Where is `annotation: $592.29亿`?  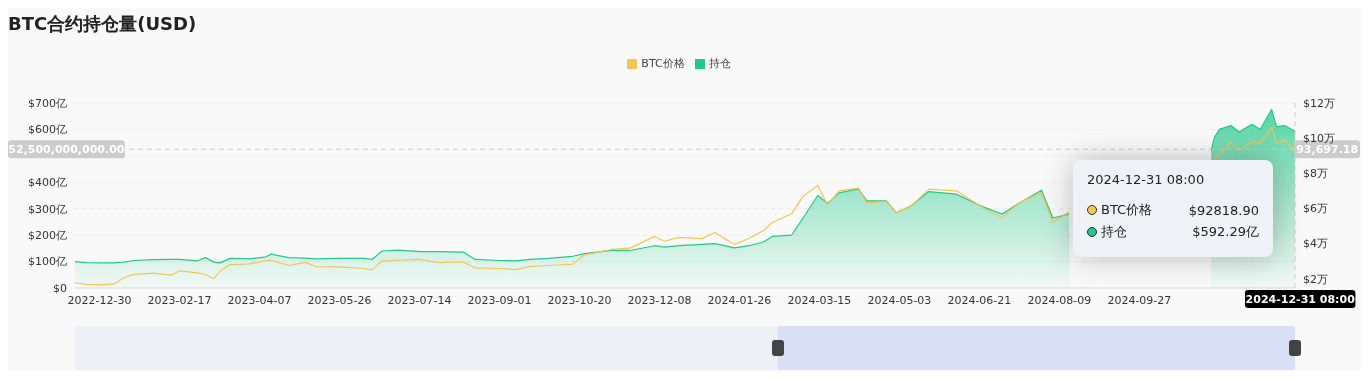 annotation: $592.29亿 is located at coordinates (1225, 232).